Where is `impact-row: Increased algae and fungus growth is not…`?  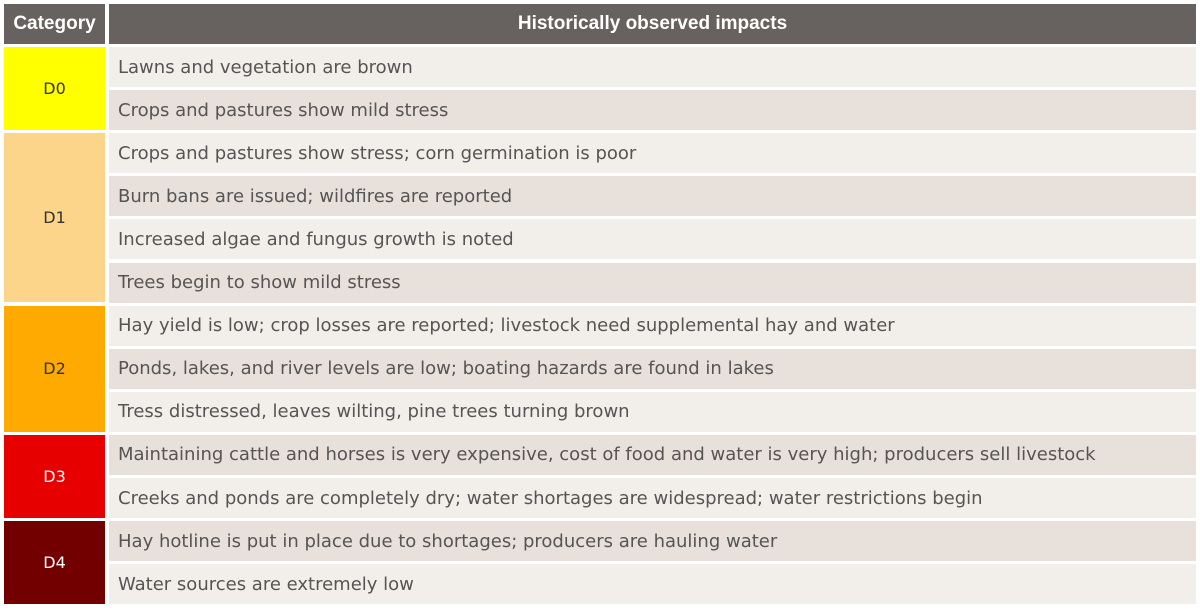 impact-row: Increased algae and fungus growth is not… is located at coordinates (652, 239).